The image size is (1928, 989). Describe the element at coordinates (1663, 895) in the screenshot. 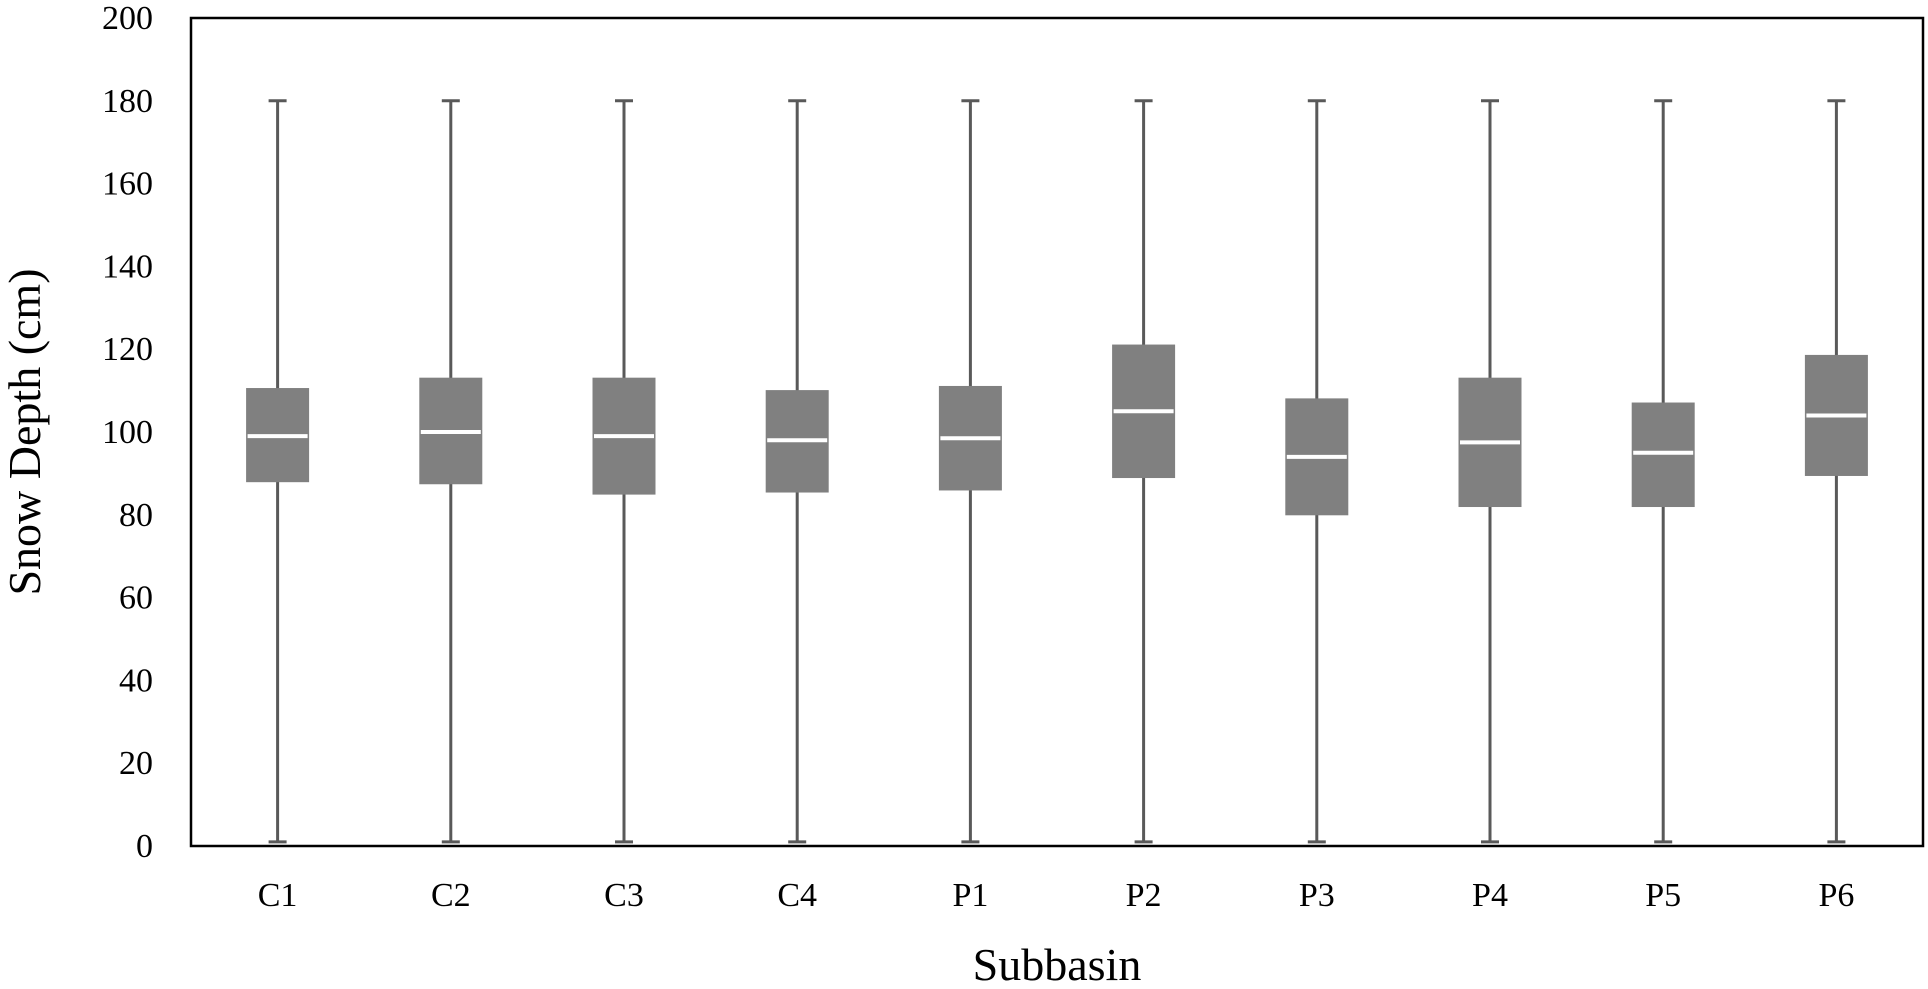

I see `x-tick-label: P5` at that location.